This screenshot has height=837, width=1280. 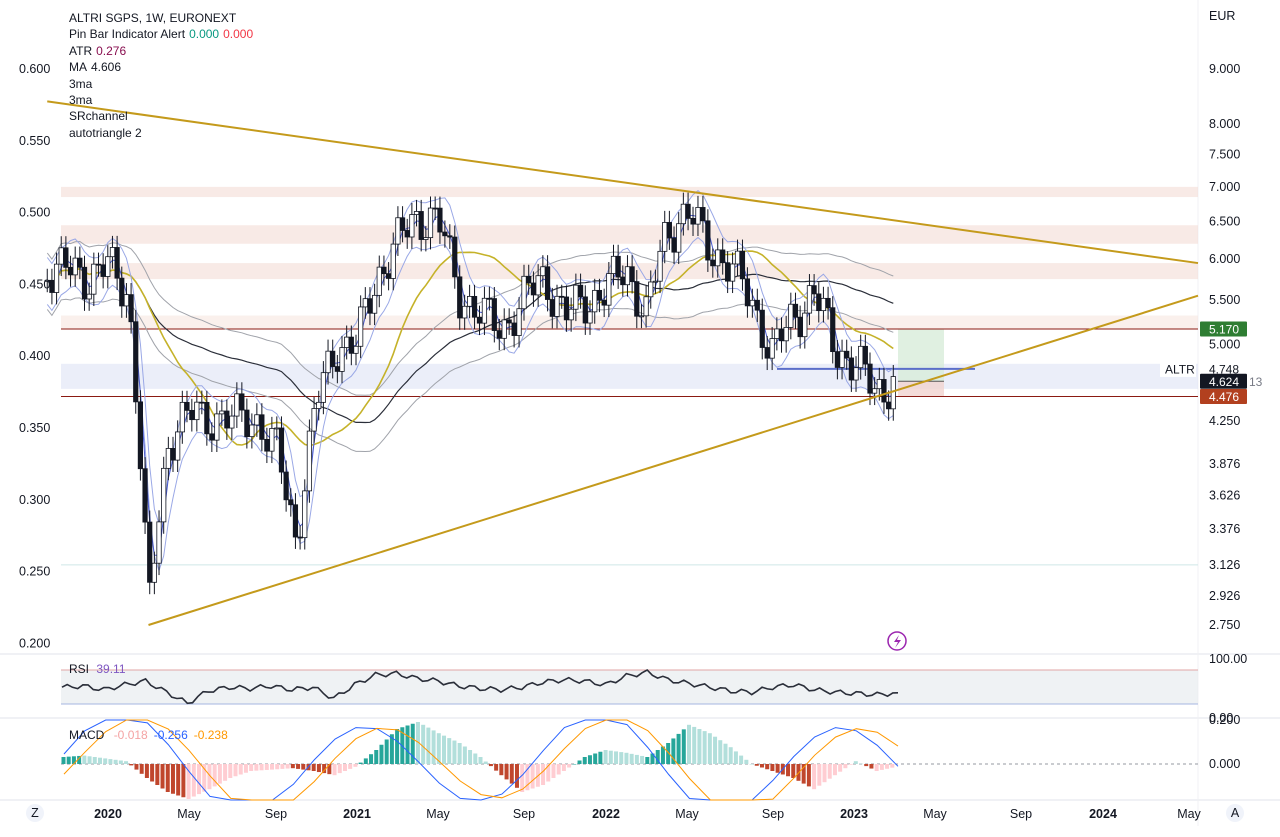 What do you see at coordinates (1224, 69) in the screenshot?
I see `right-axis-tick: 9.000` at bounding box center [1224, 69].